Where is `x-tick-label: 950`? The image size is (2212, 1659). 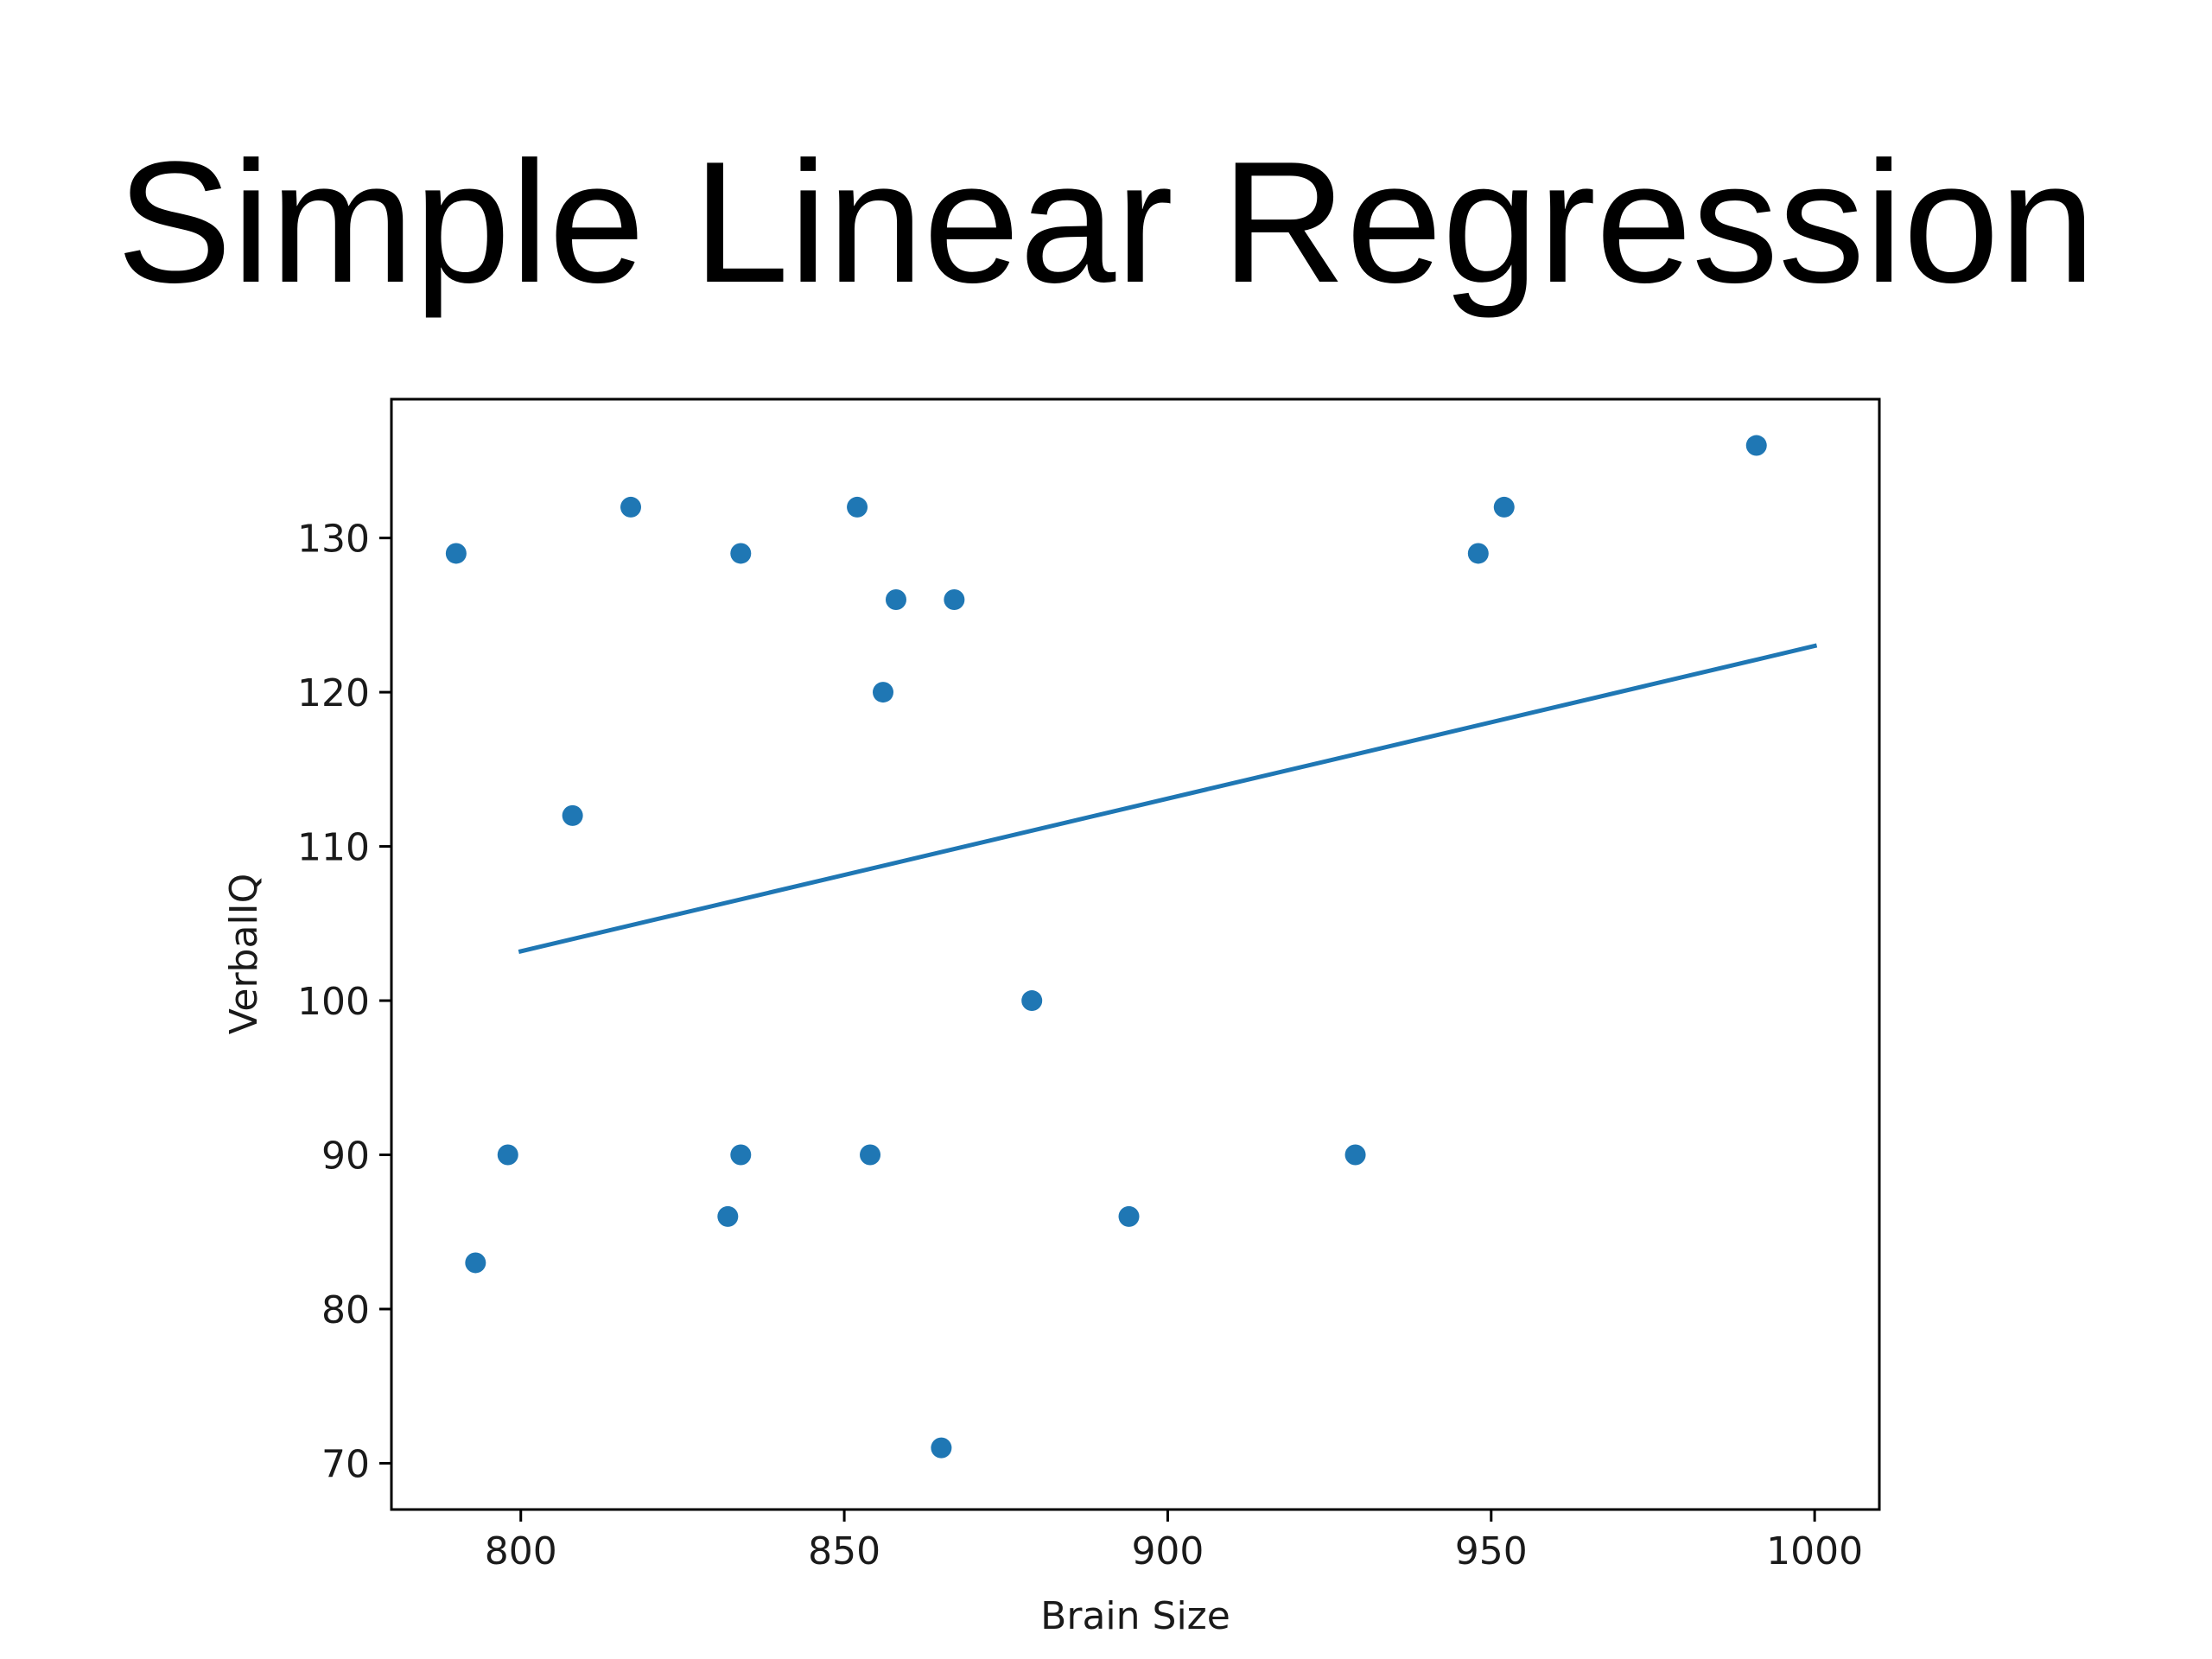 x-tick-label: 950 is located at coordinates (1491, 1551).